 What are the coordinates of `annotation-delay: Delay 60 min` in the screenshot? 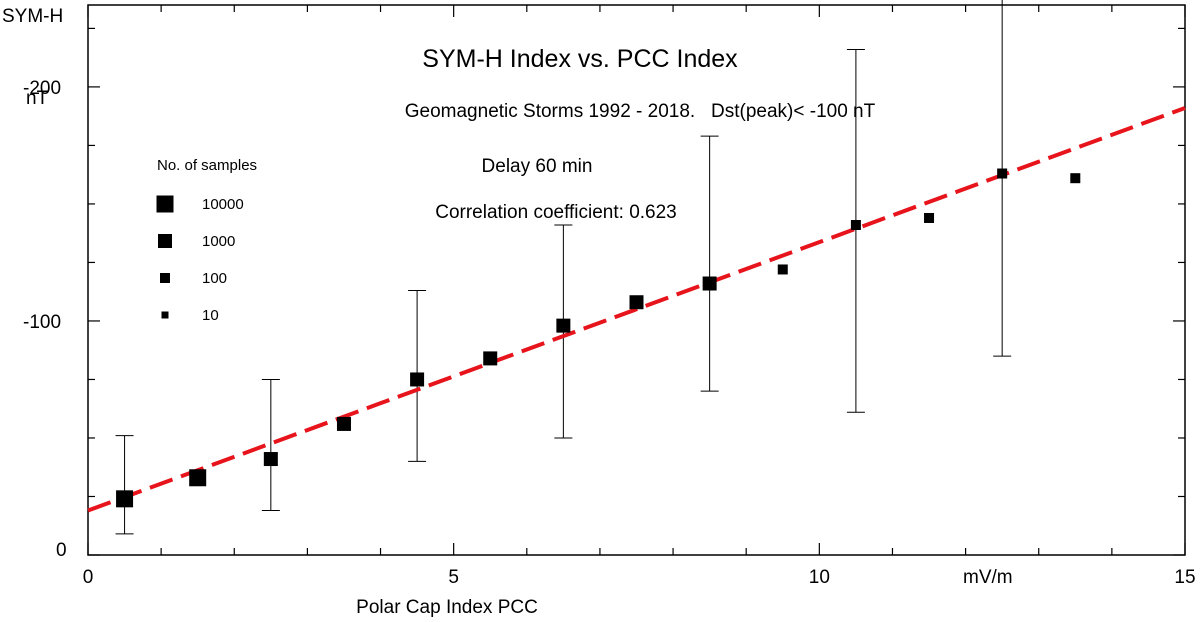 It's located at (537, 166).